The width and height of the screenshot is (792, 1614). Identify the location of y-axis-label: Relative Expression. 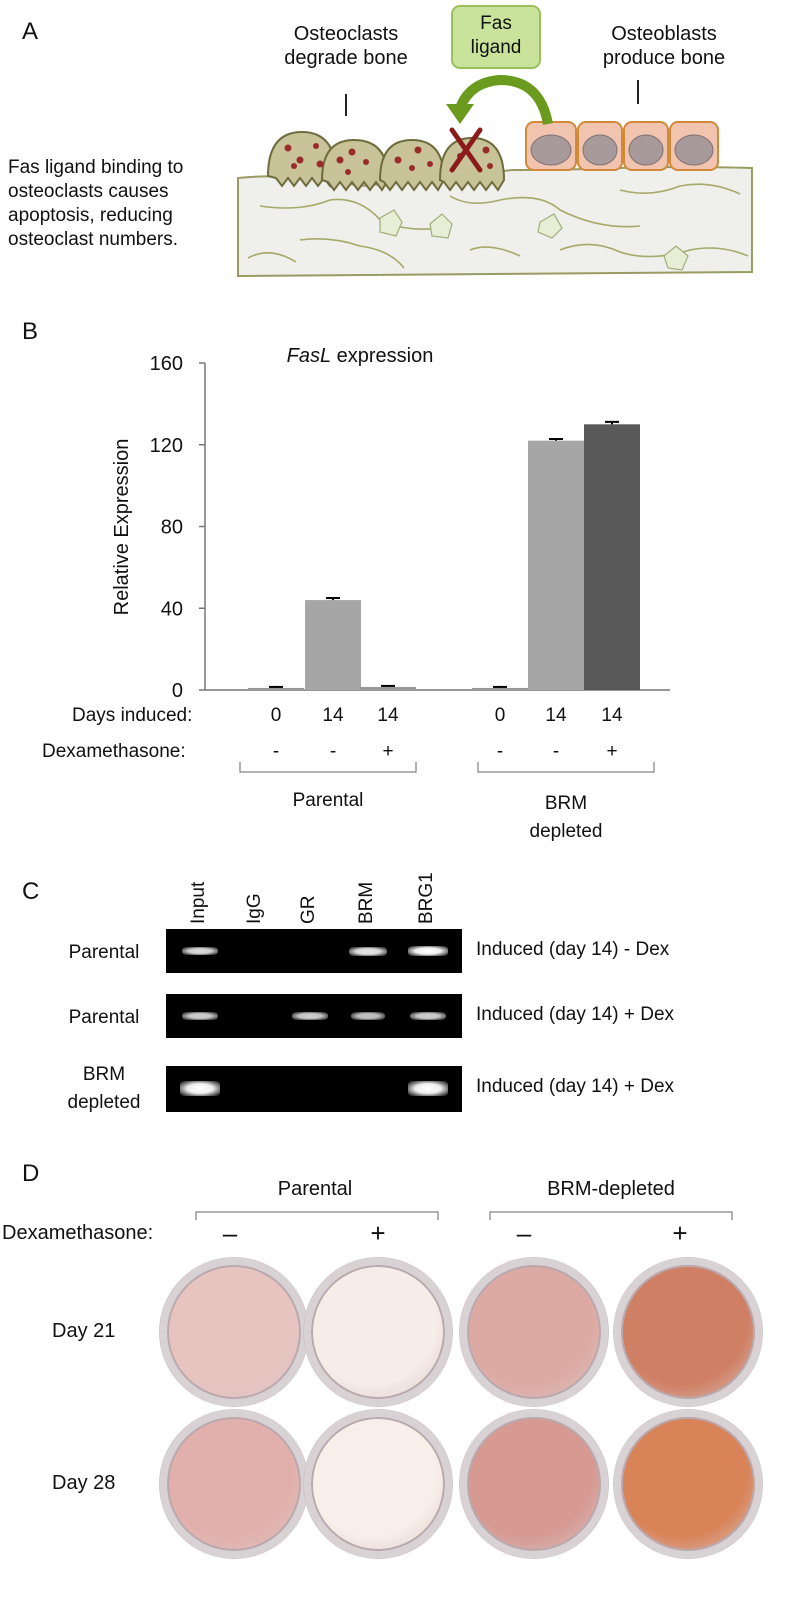
(122, 527).